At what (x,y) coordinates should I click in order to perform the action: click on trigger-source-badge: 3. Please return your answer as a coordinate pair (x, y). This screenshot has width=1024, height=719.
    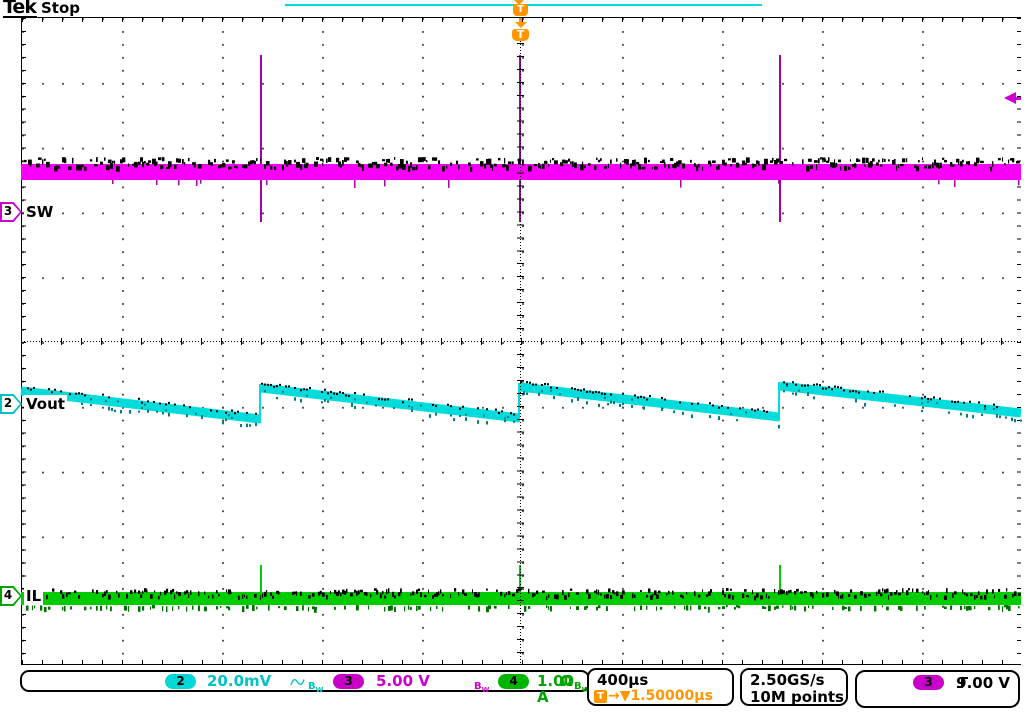
    Looking at the image, I should click on (928, 682).